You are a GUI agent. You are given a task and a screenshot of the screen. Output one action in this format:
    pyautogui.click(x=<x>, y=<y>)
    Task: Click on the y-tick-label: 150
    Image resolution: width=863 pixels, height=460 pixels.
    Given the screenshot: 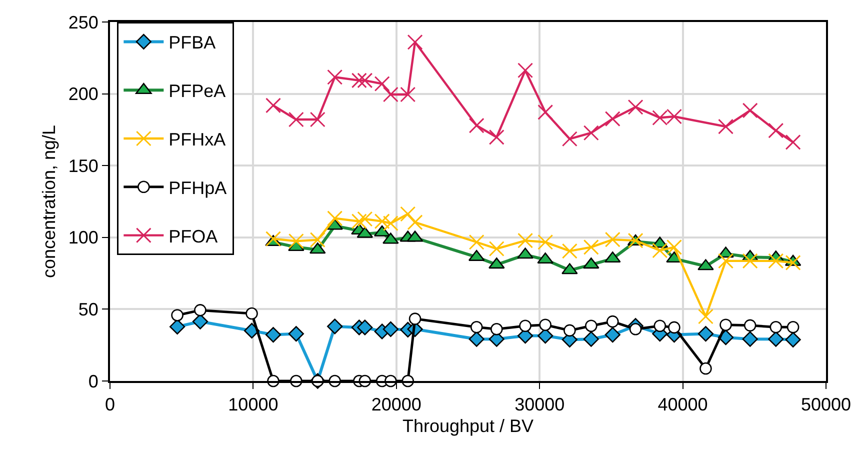 What is the action you would take?
    pyautogui.click(x=83, y=166)
    